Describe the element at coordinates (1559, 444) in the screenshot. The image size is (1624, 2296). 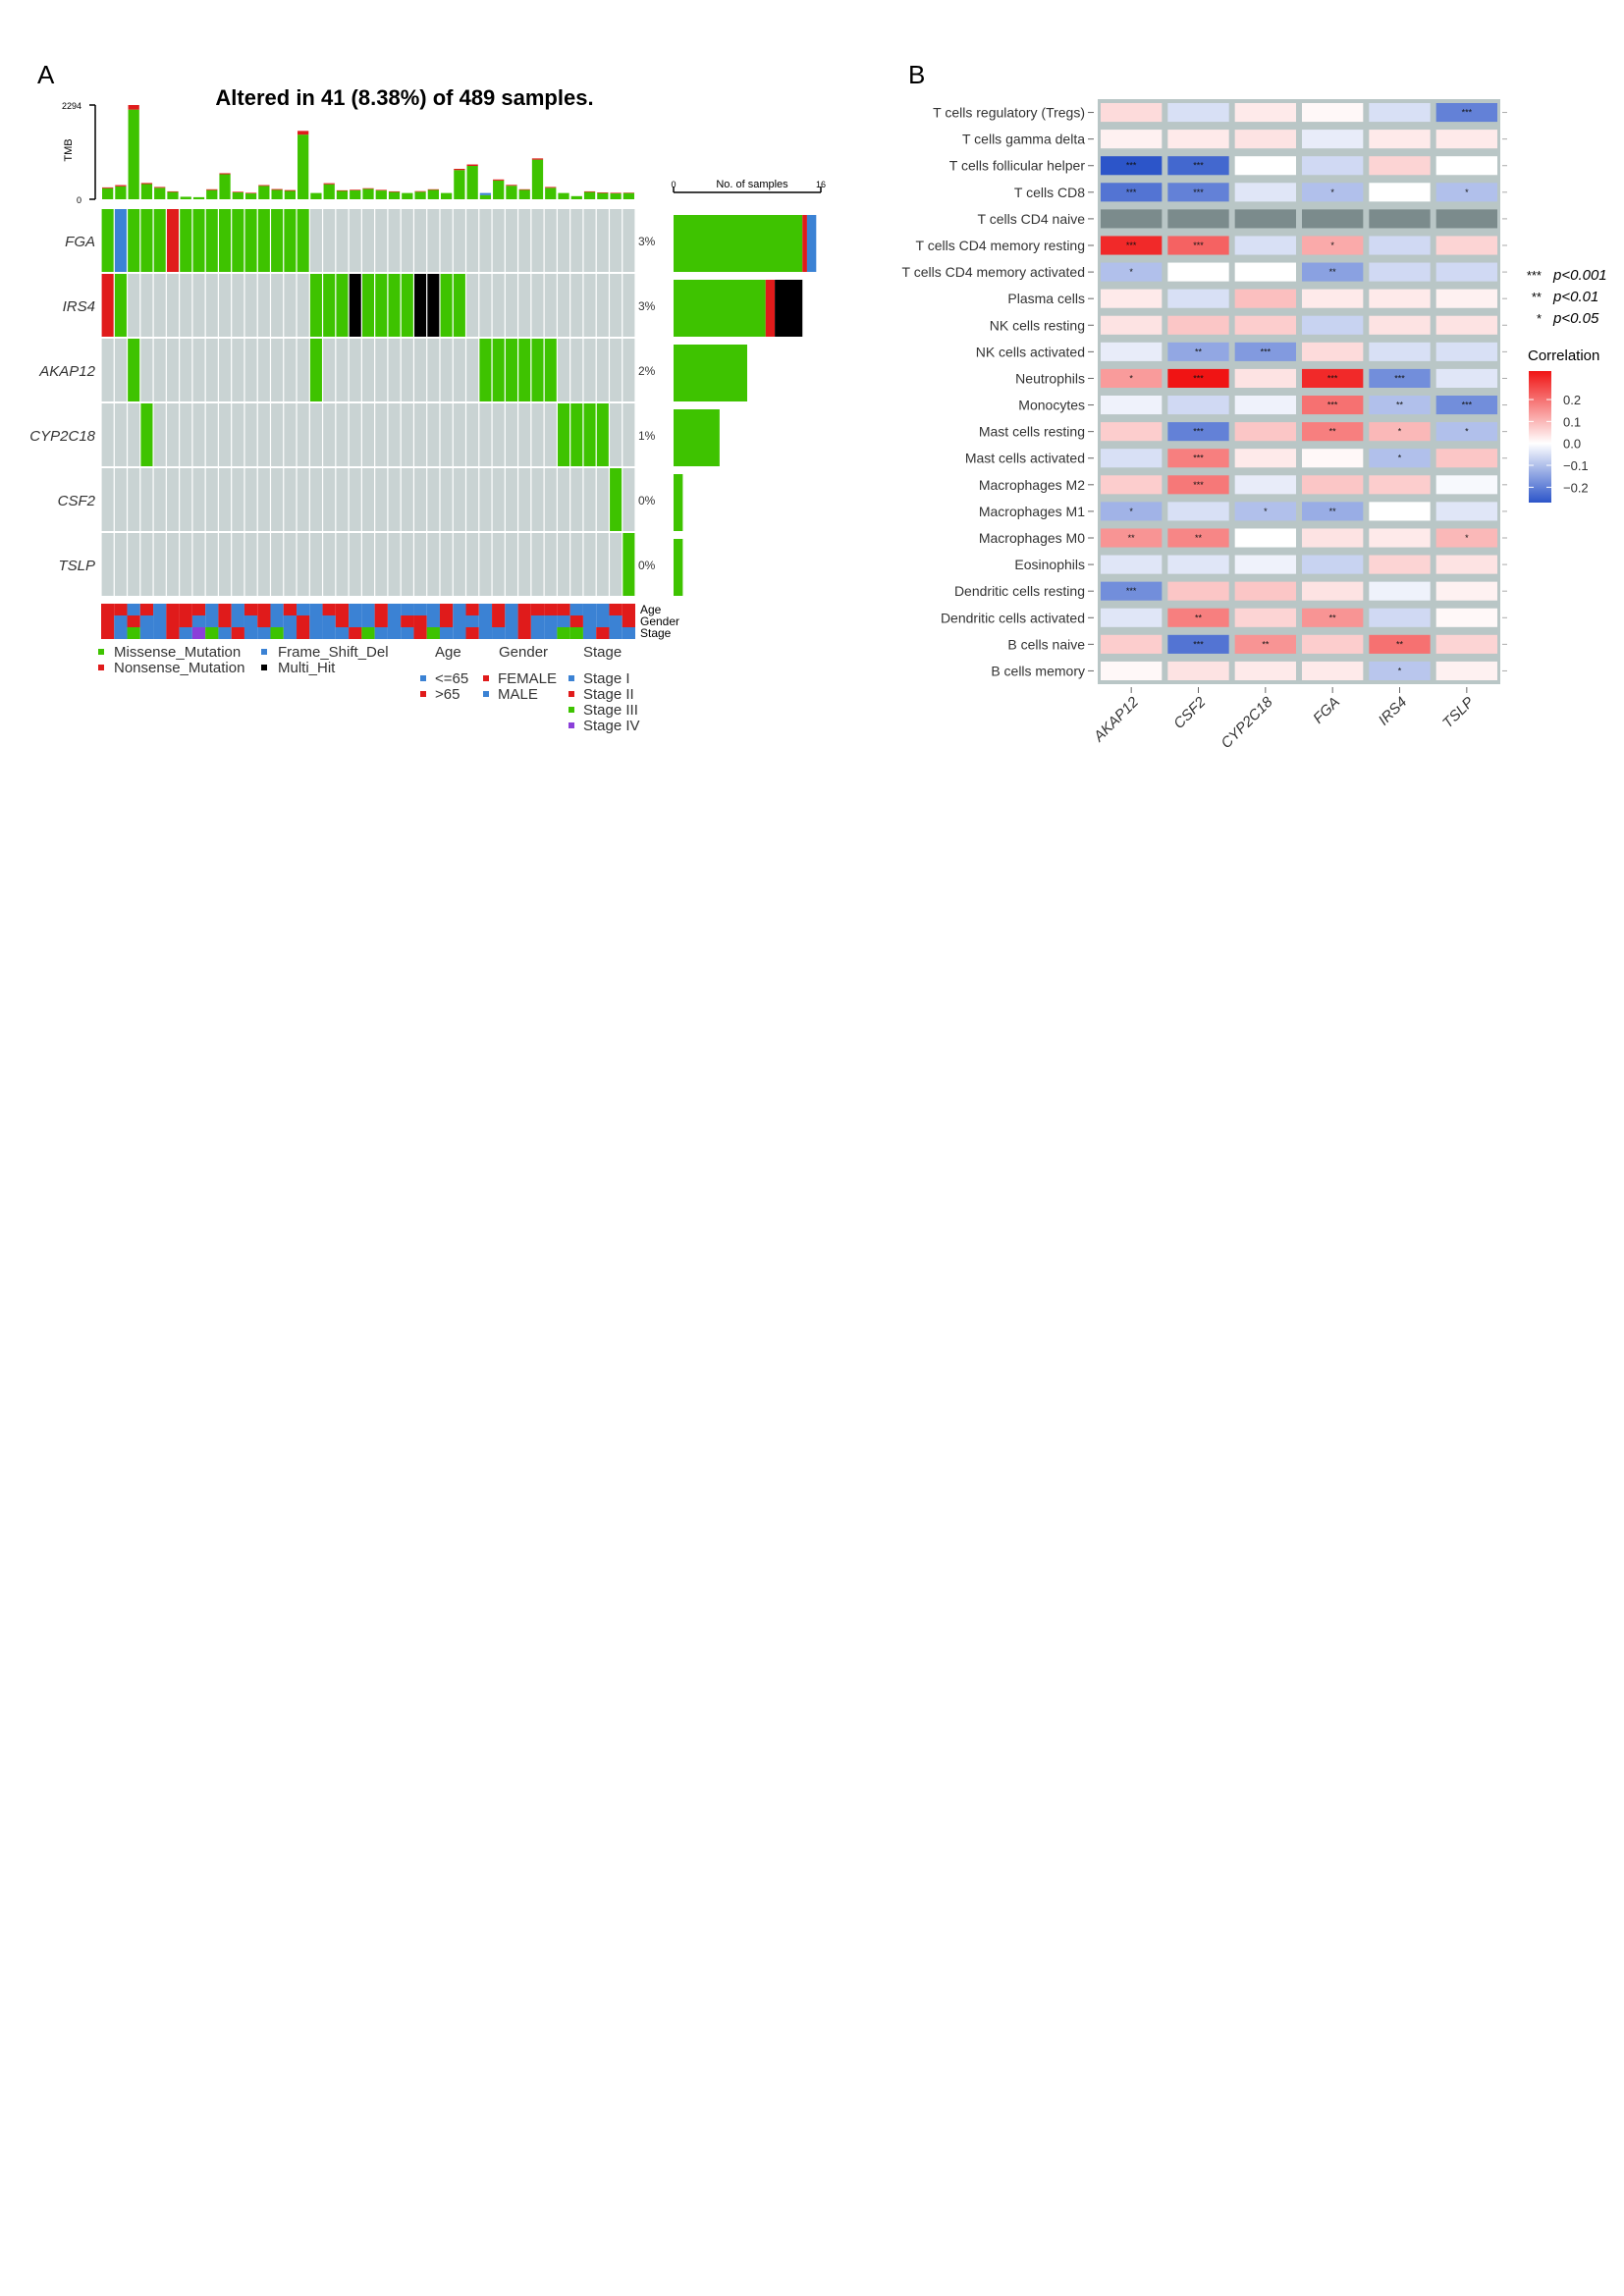
I see `colorbar-ticks: 0.2 0.1 0.0 −0.1 −0.2` at that location.